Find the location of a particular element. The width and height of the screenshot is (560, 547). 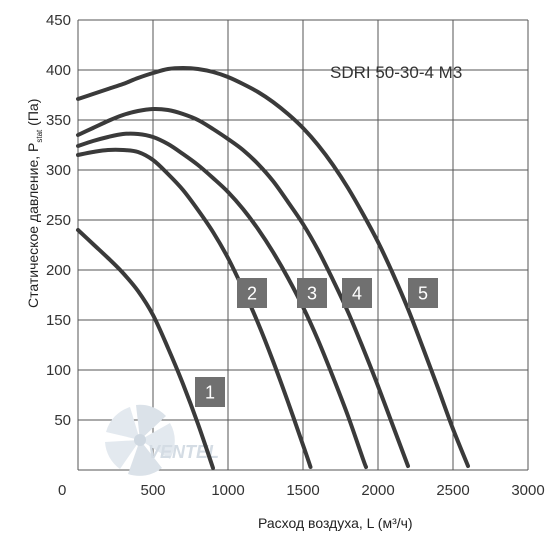

y-axis-label-sub: stat is located at coordinates (39, 136).